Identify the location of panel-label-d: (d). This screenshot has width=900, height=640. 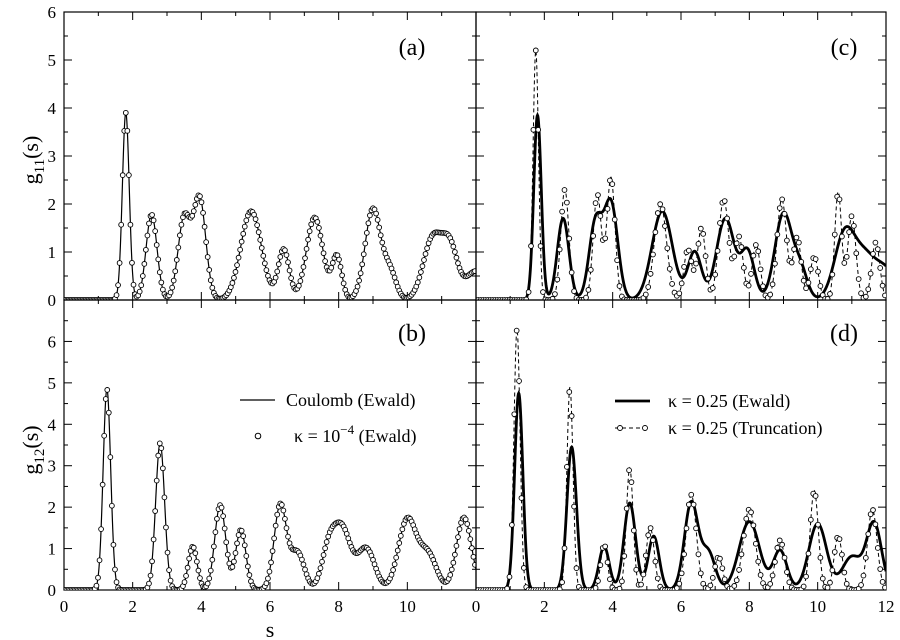
(844, 334).